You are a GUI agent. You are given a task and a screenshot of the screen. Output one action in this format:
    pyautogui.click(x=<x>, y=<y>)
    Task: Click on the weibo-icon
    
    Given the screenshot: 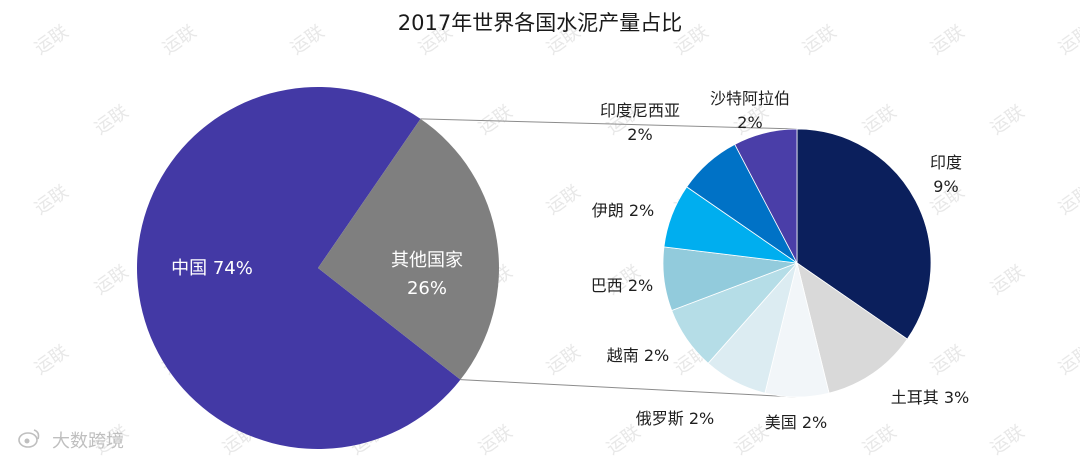 What is the action you would take?
    pyautogui.click(x=29, y=438)
    